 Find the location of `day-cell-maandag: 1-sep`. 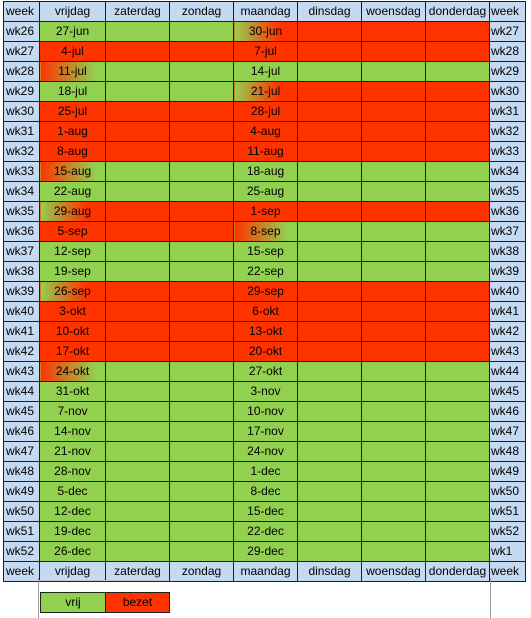

day-cell-maandag: 1-sep is located at coordinates (265, 211).